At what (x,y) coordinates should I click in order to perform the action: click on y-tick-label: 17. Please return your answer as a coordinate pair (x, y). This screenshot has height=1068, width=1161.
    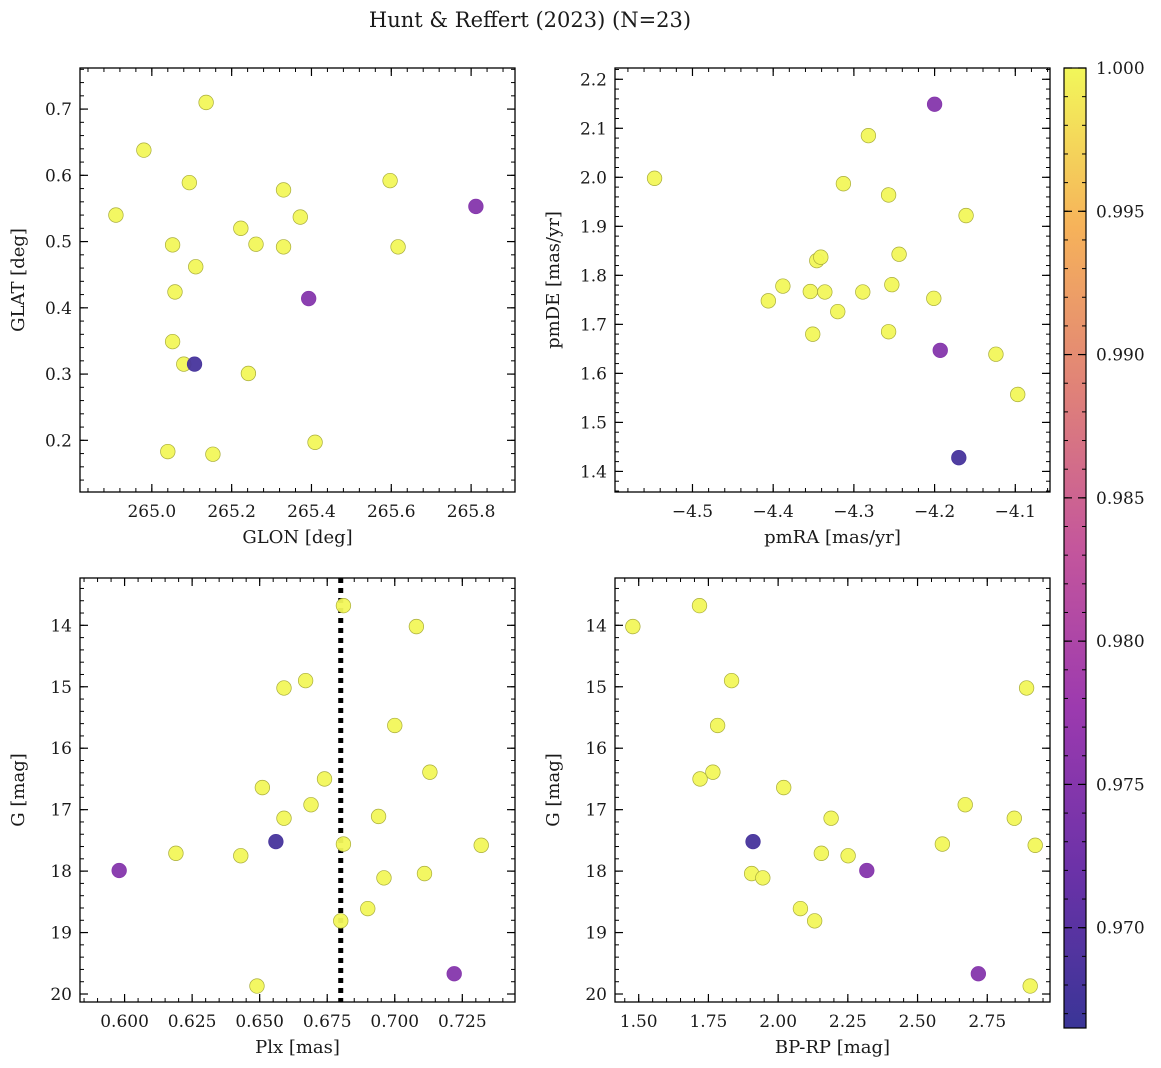
    Looking at the image, I should click on (596, 811).